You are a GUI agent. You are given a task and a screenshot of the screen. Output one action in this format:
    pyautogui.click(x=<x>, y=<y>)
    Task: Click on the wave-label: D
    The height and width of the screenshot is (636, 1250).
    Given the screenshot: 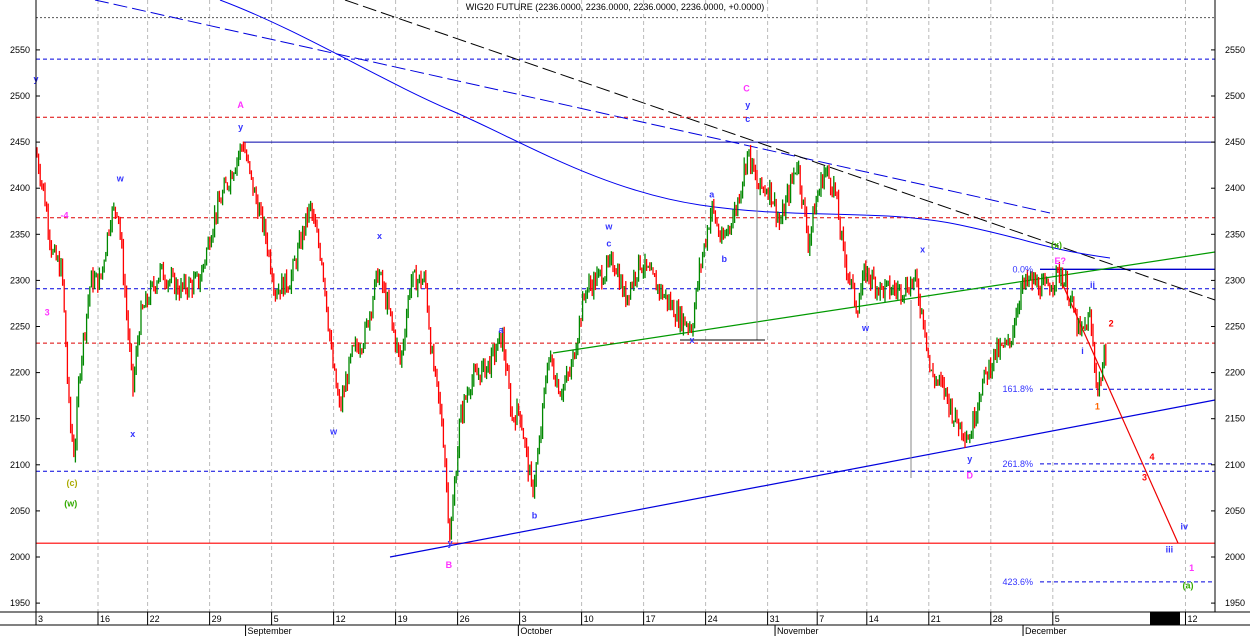 What is the action you would take?
    pyautogui.click(x=969, y=476)
    